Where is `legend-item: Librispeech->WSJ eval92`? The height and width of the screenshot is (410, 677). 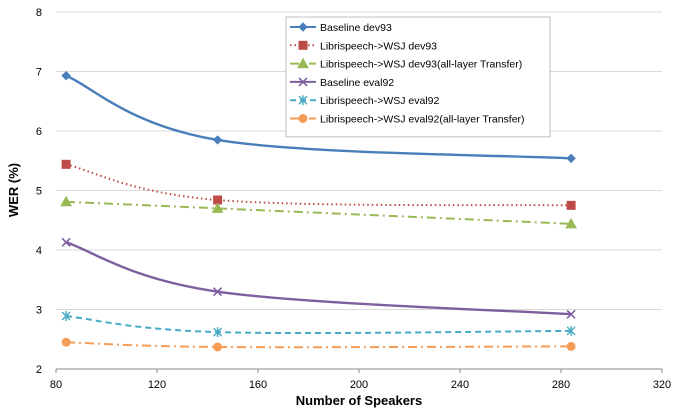 legend-item: Librispeech->WSJ eval92 is located at coordinates (365, 101).